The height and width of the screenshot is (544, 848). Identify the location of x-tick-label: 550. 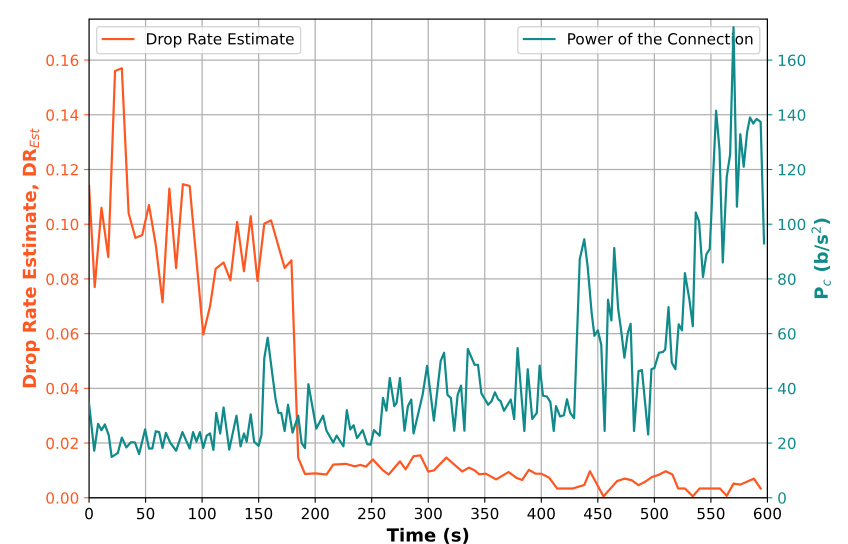
(711, 514).